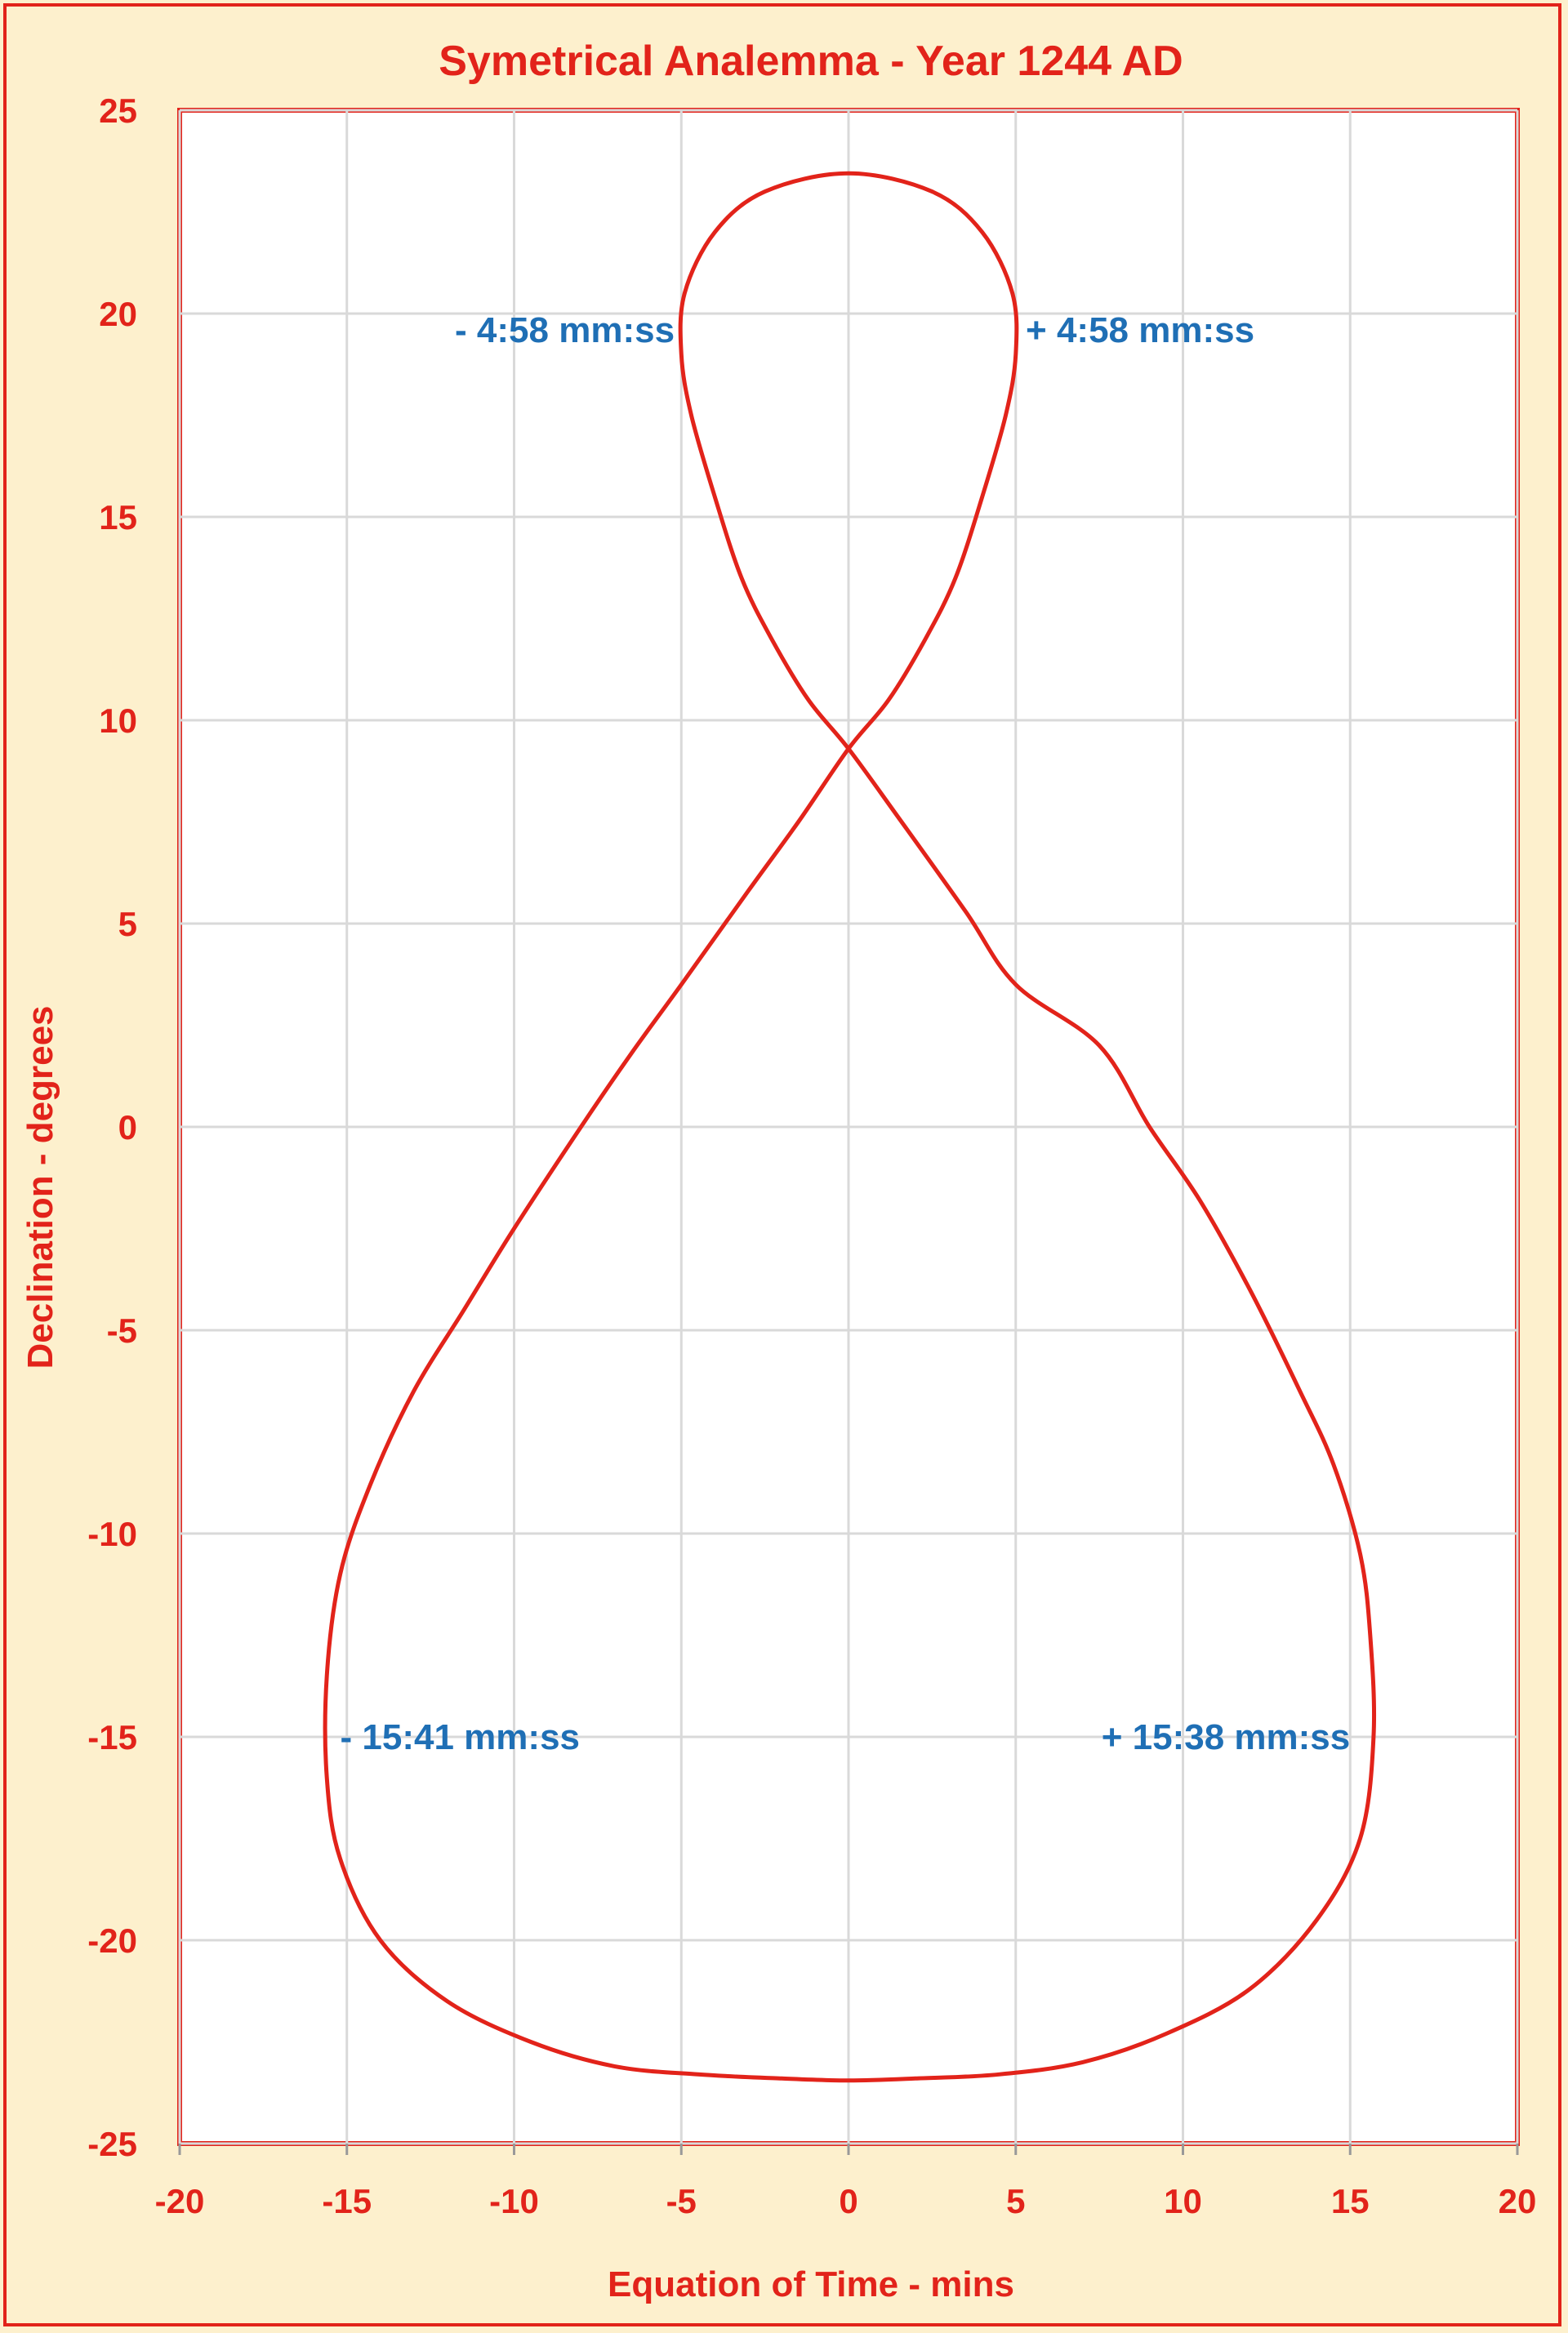  I want to click on y-tick-label: 15, so click(118, 517).